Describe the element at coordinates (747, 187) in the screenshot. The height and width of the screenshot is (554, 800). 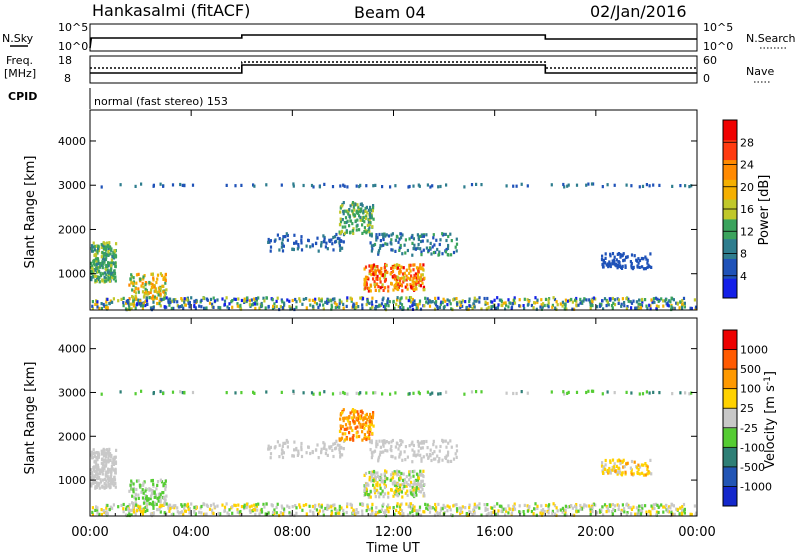
I see `colorbar-tick-label: 20` at that location.